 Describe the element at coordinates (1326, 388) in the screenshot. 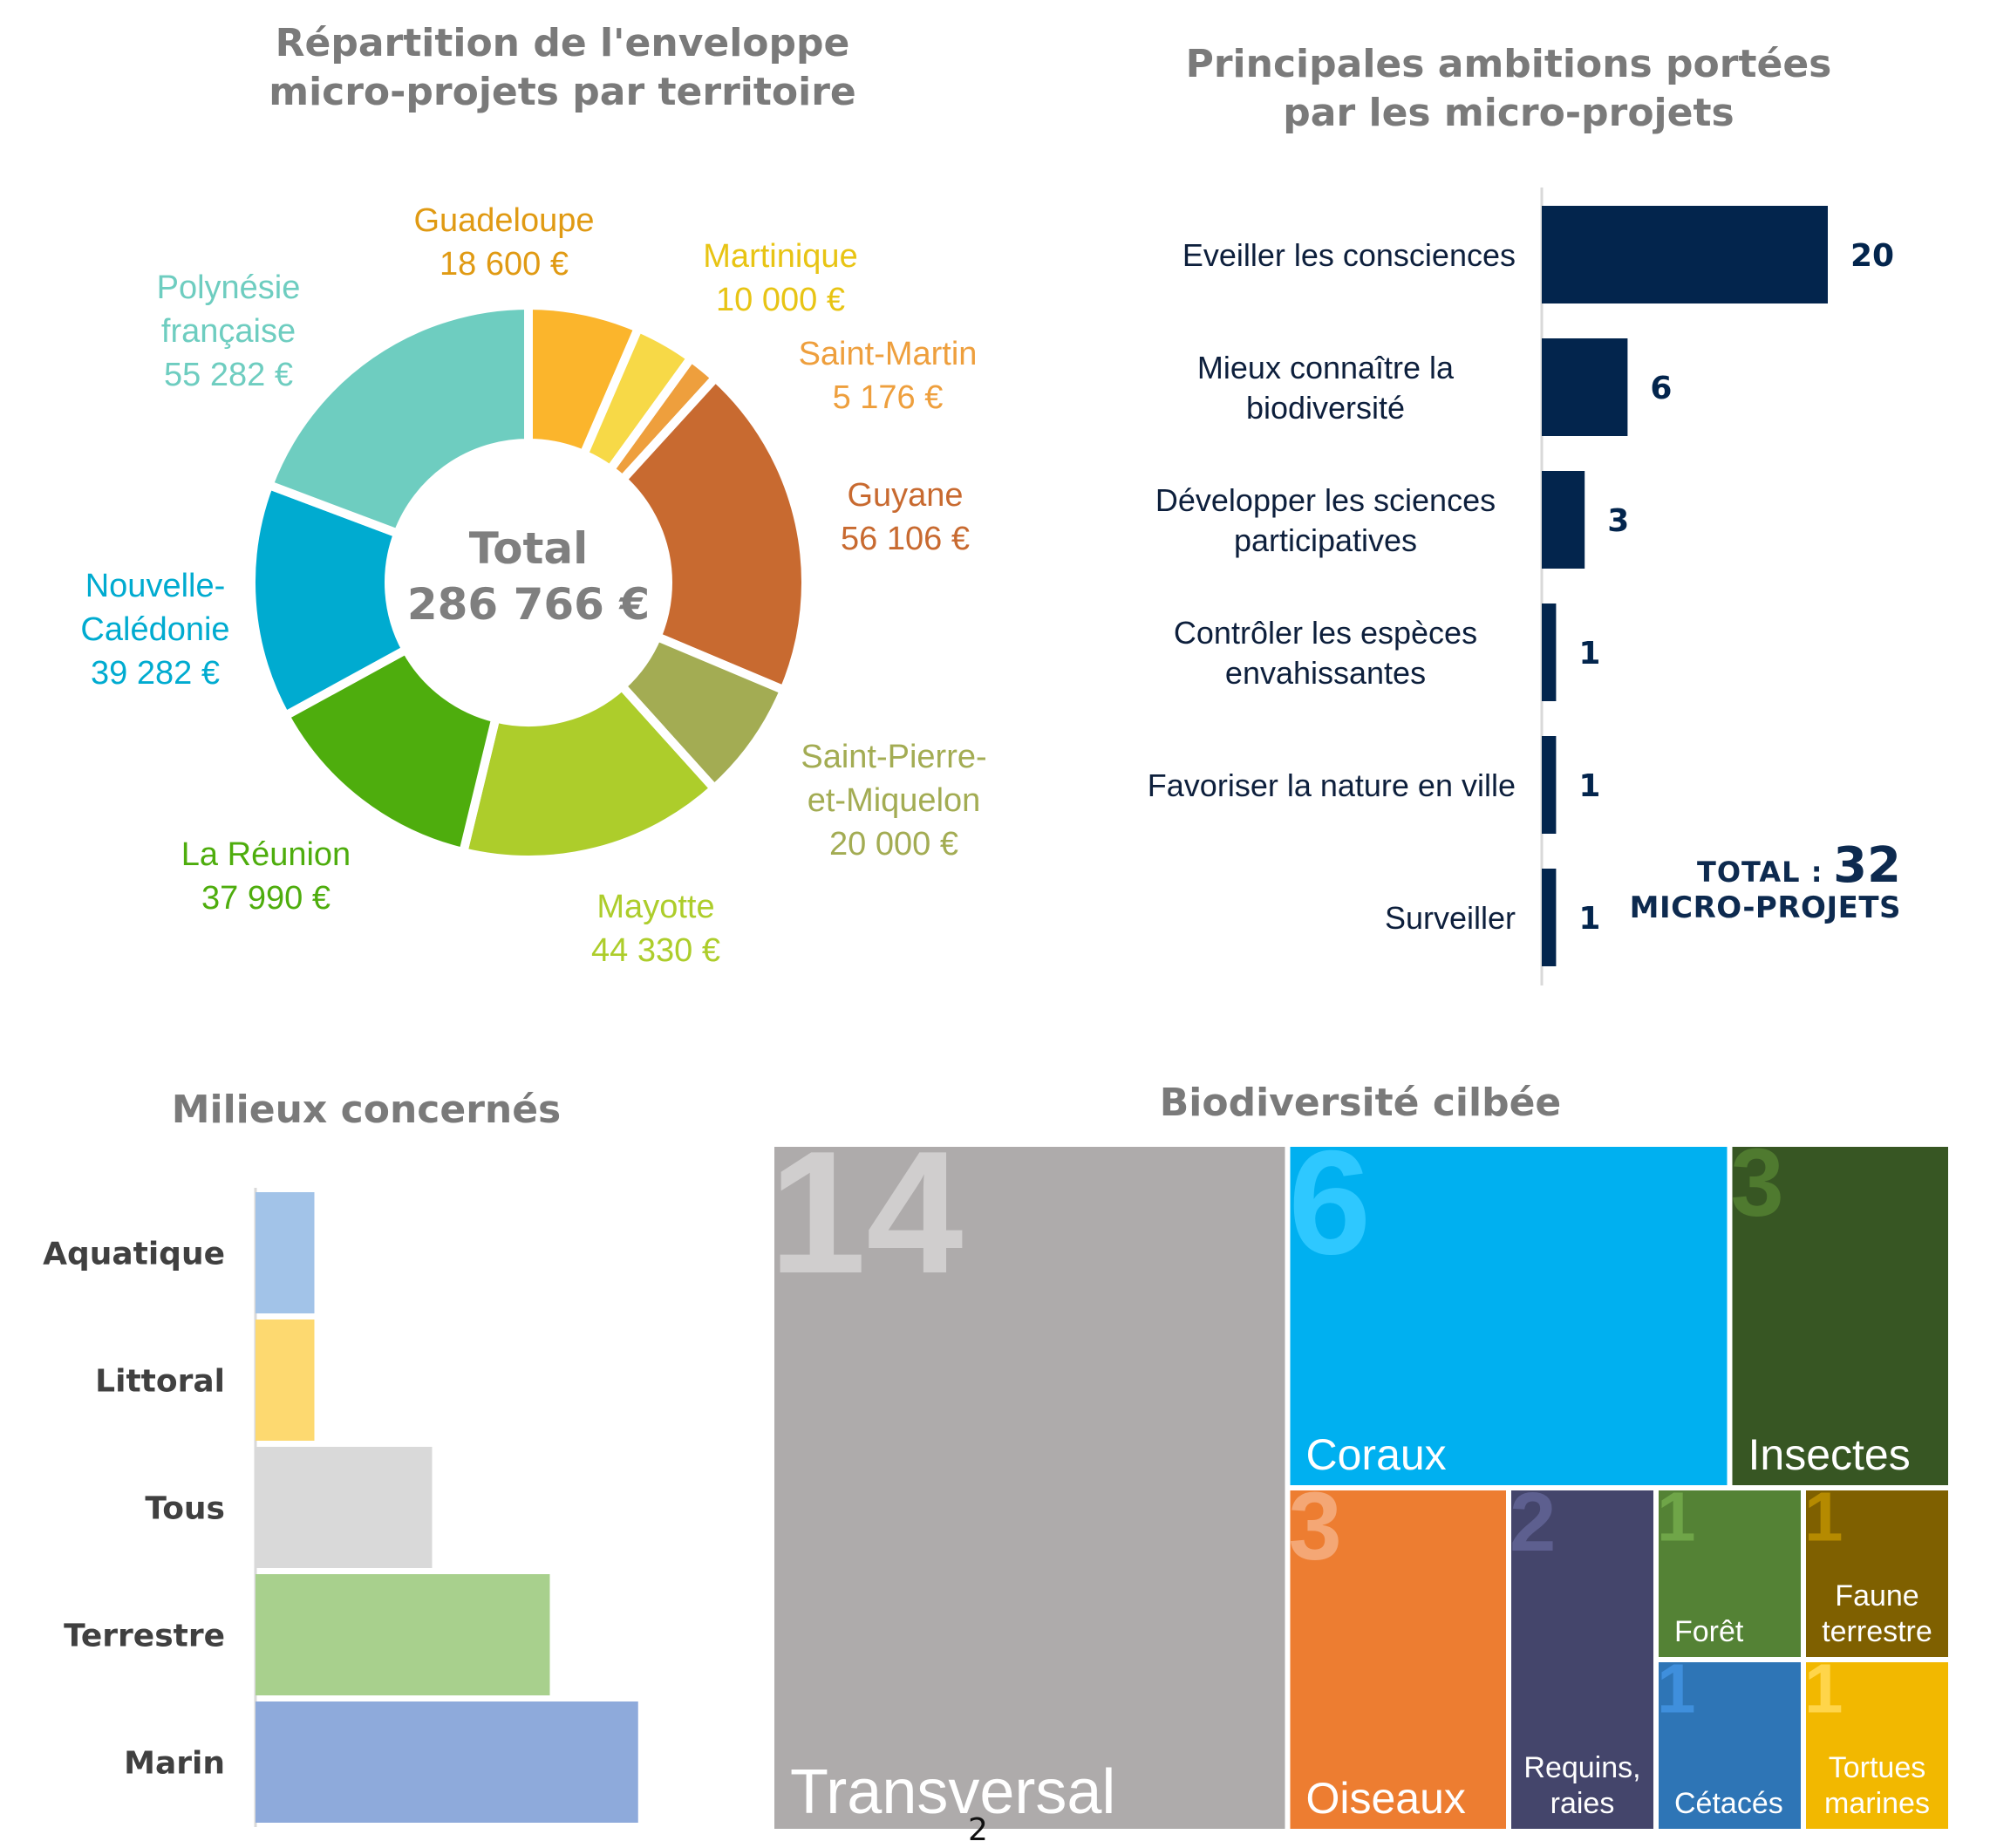

I see `ambition-label-1: Mieux connaître la biodiversité` at that location.